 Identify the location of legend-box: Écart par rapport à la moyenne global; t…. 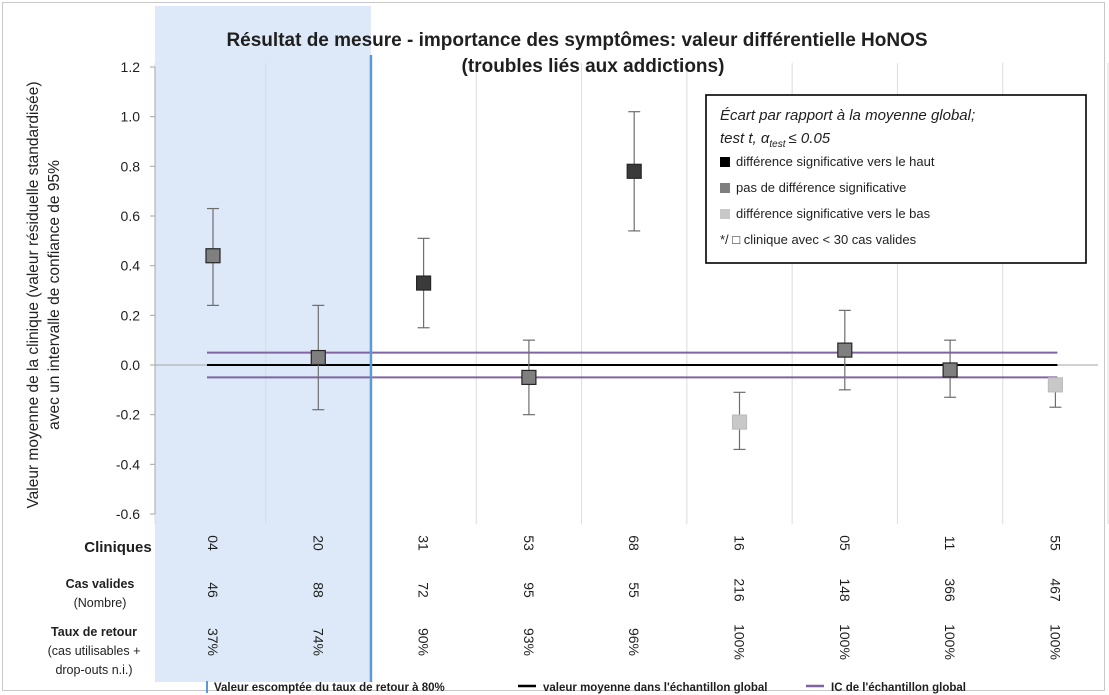
(896, 179).